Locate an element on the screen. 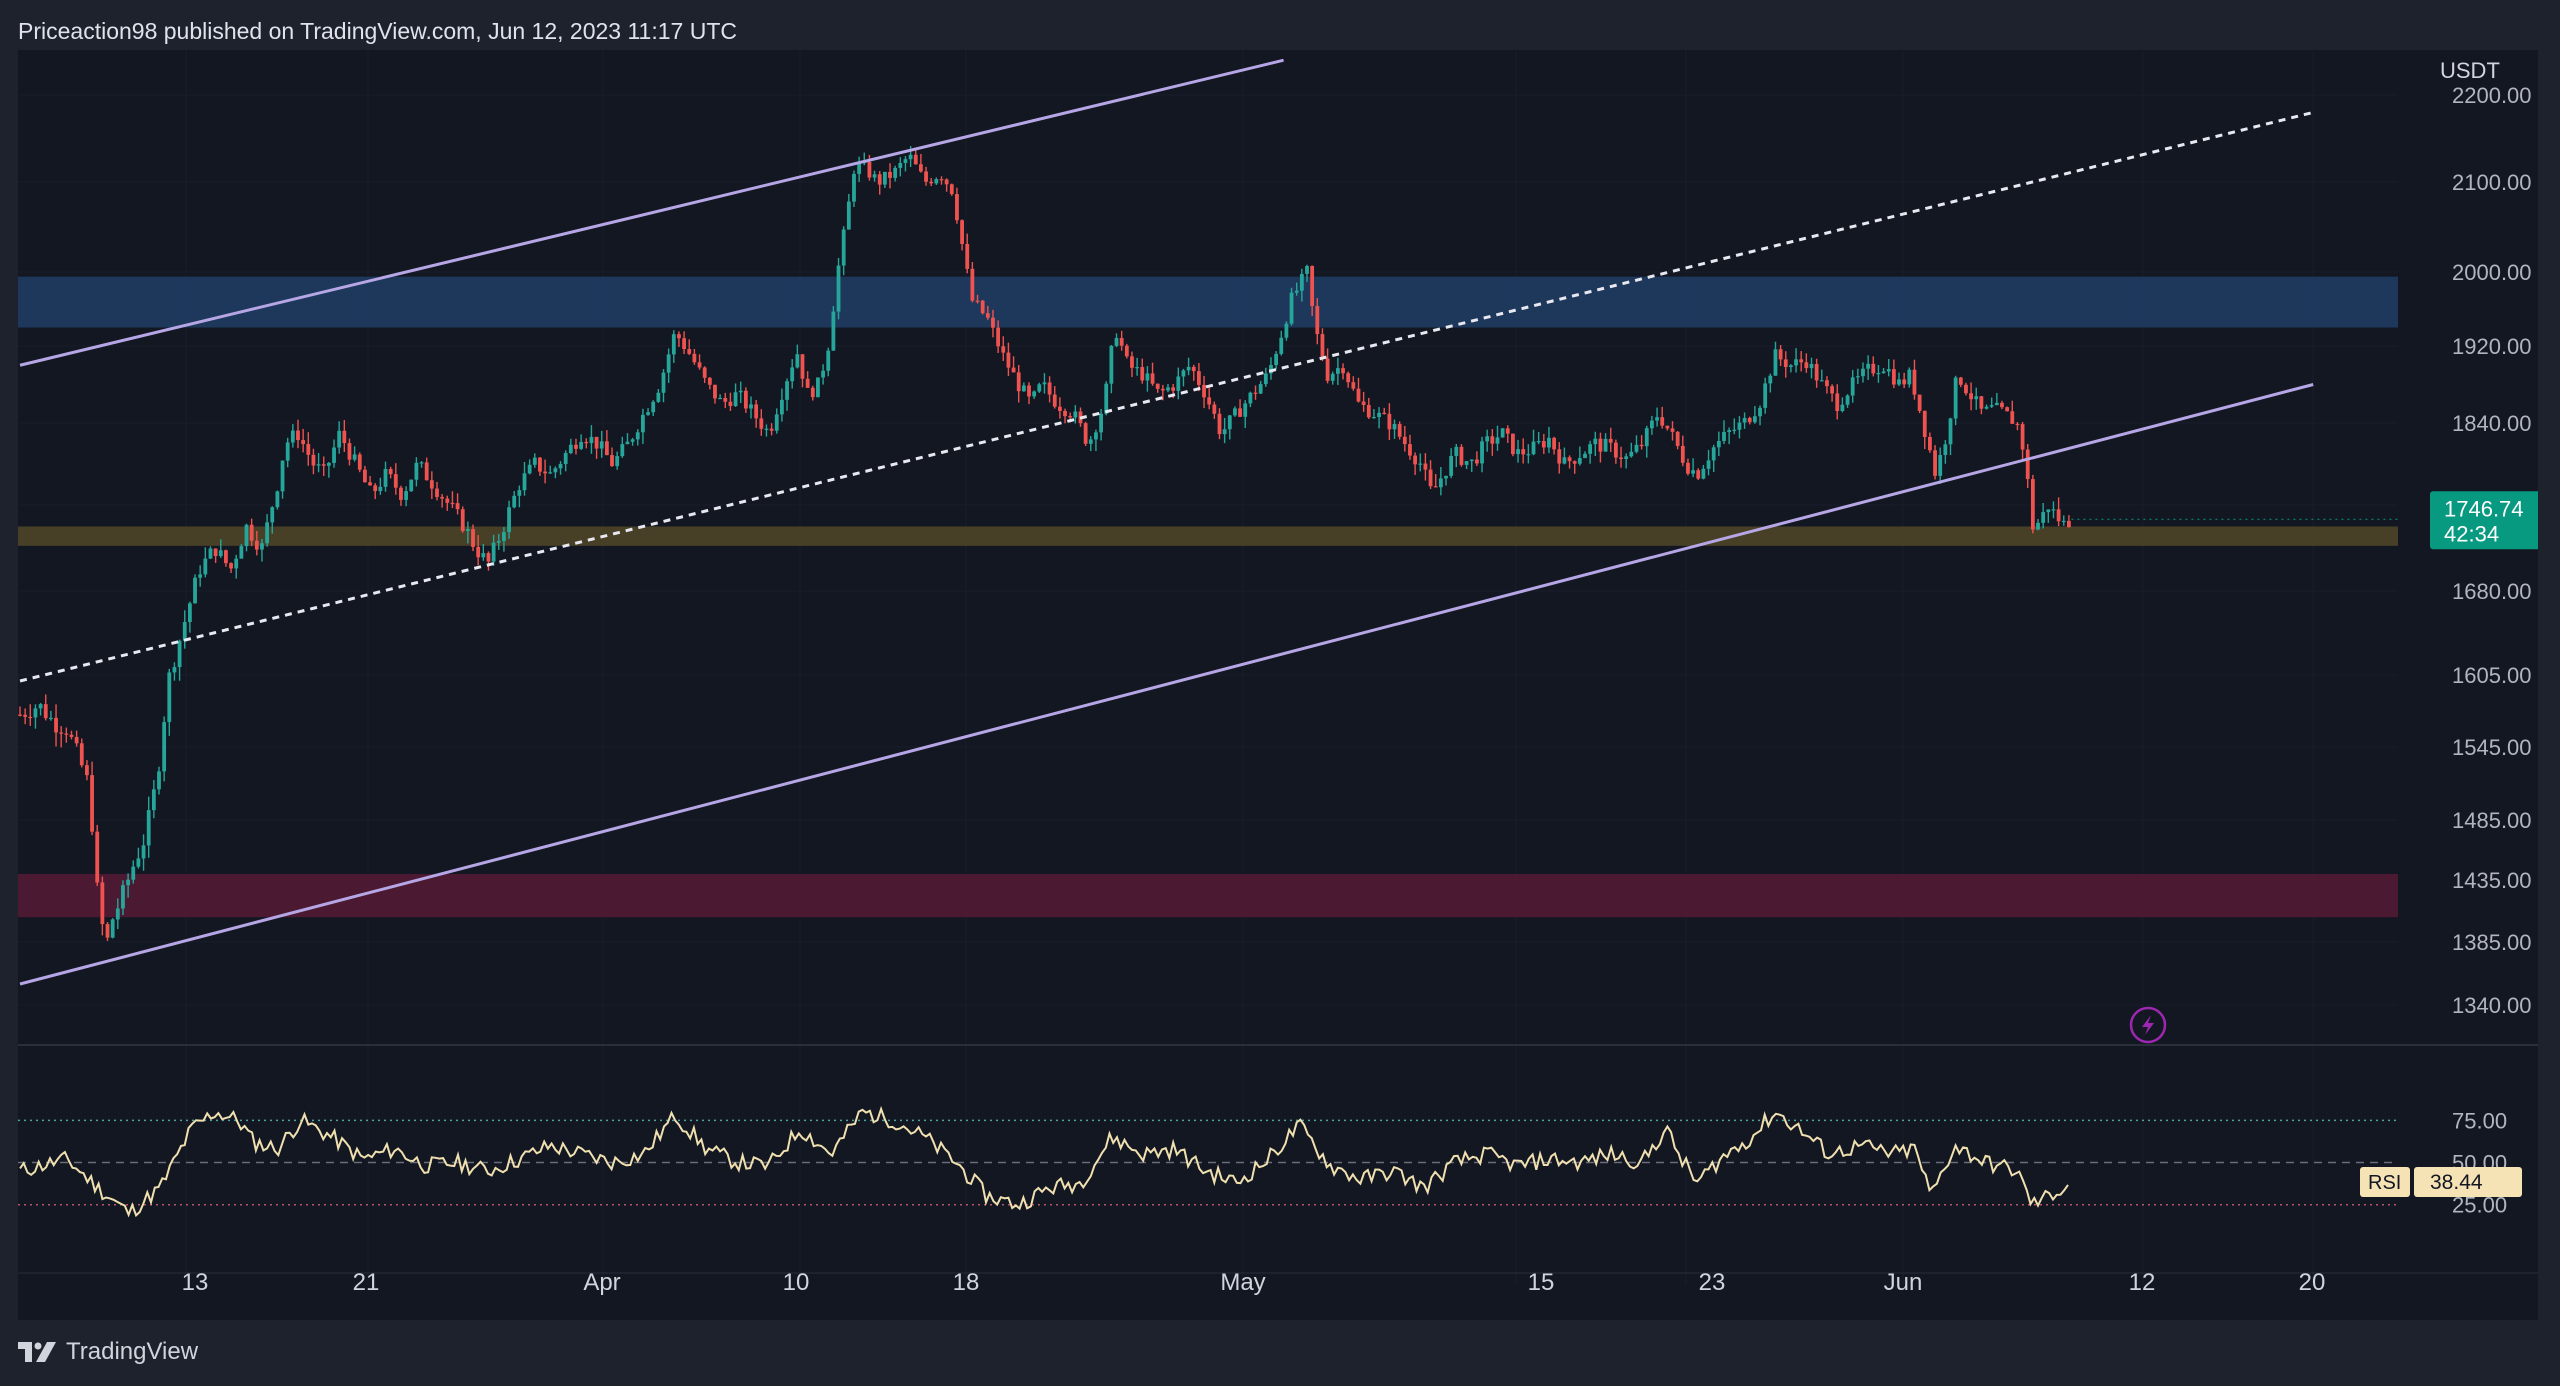 The height and width of the screenshot is (1386, 2560). channel-line-upper is located at coordinates (651, 212).